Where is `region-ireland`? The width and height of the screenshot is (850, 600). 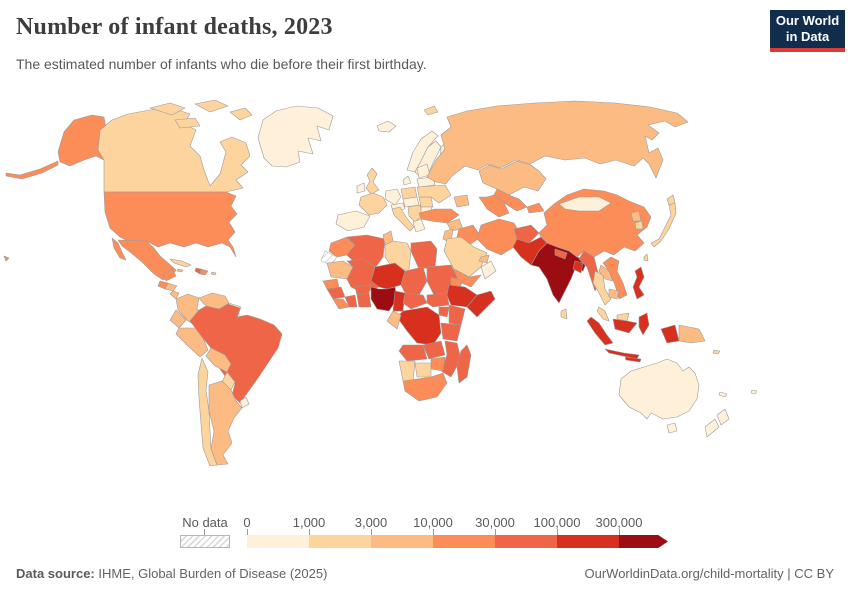 region-ireland is located at coordinates (361, 188).